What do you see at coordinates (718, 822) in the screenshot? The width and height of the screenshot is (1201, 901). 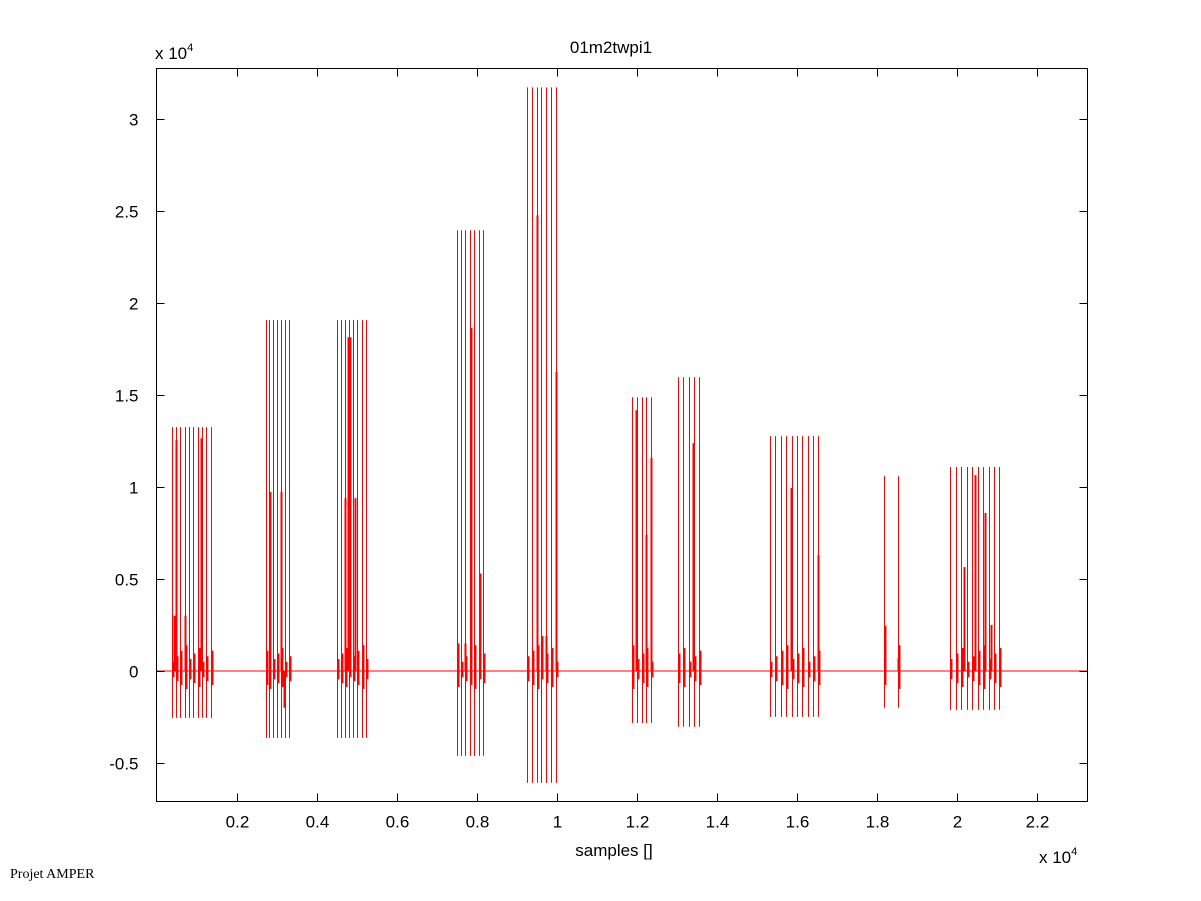 I see `x-tick-label: 1.4` at bounding box center [718, 822].